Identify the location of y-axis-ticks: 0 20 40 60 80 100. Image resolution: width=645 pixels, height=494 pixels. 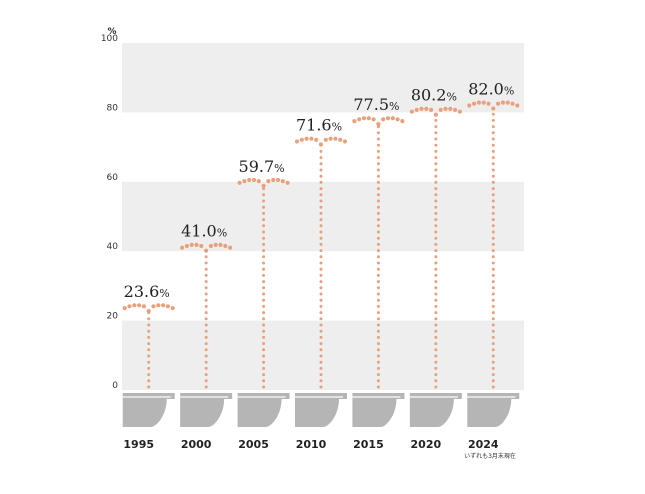
(109, 212).